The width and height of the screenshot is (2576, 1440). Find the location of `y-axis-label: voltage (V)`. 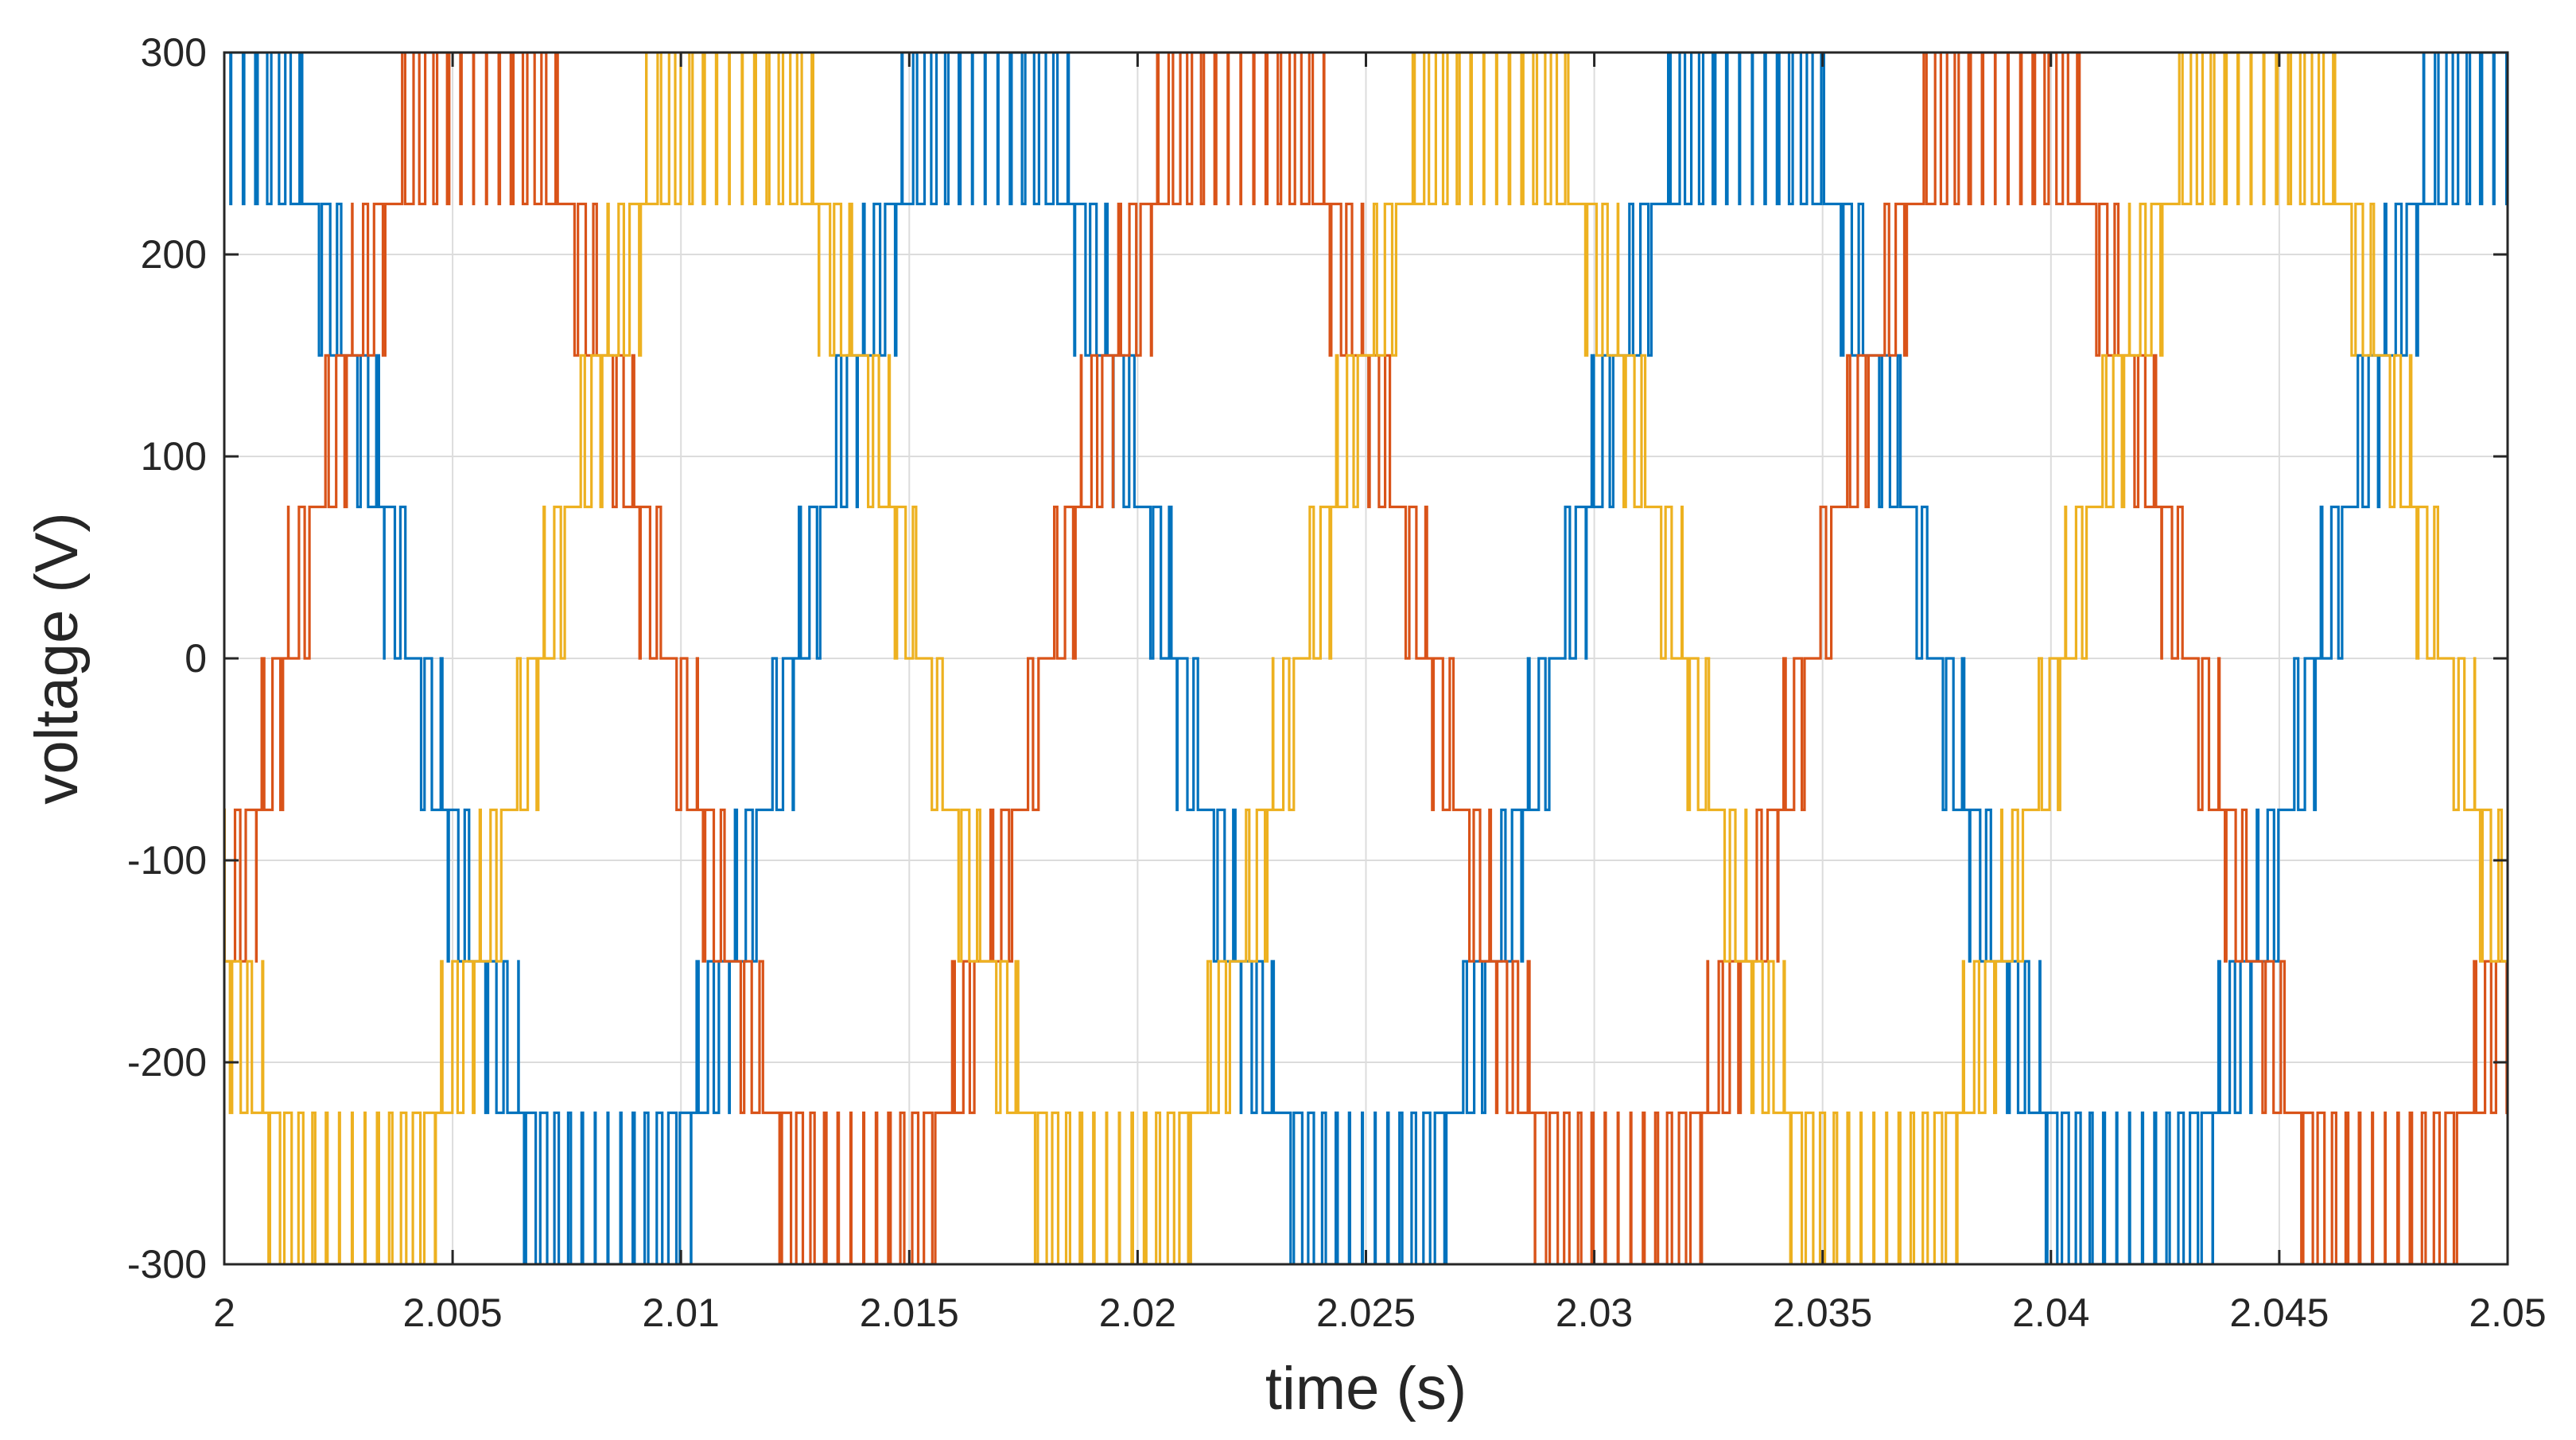

y-axis-label: voltage (V) is located at coordinates (57, 658).